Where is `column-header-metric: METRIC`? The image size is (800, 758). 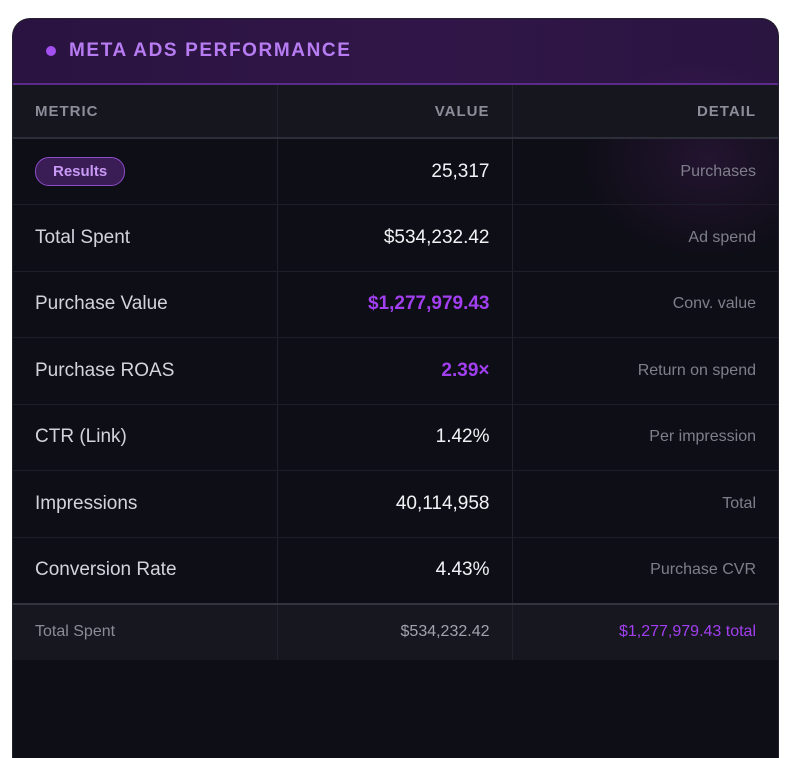
column-header-metric: METRIC is located at coordinates (145, 112).